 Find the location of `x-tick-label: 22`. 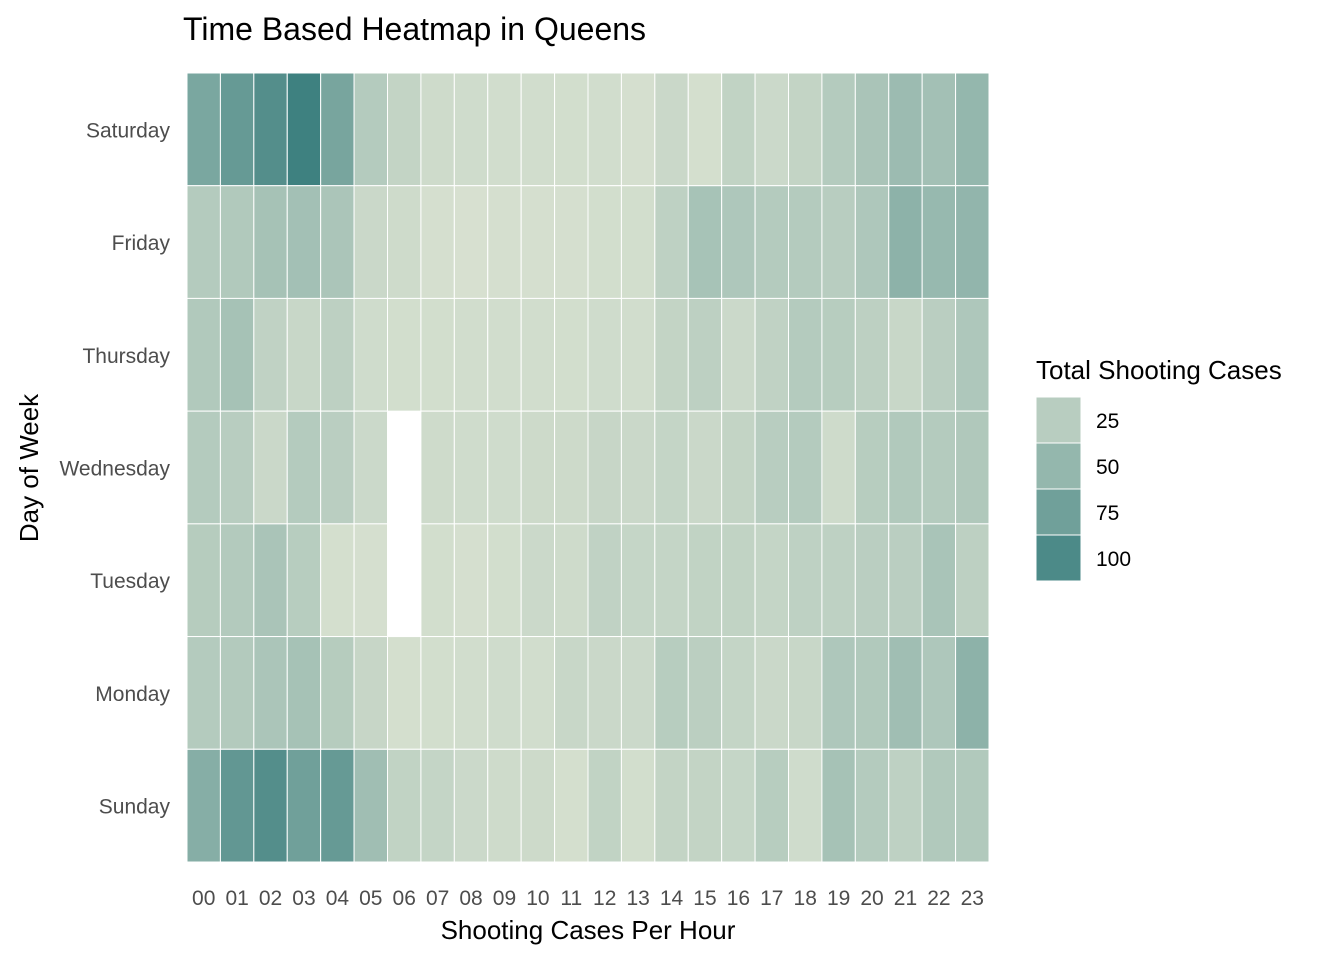

x-tick-label: 22 is located at coordinates (938, 898).